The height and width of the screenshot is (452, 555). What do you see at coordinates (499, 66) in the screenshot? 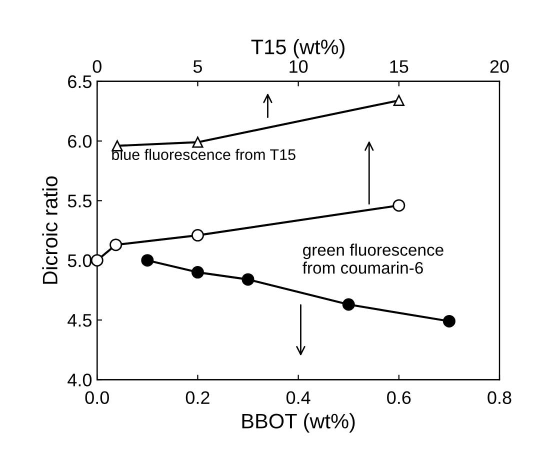
I see `x2-tick-label: 20` at bounding box center [499, 66].